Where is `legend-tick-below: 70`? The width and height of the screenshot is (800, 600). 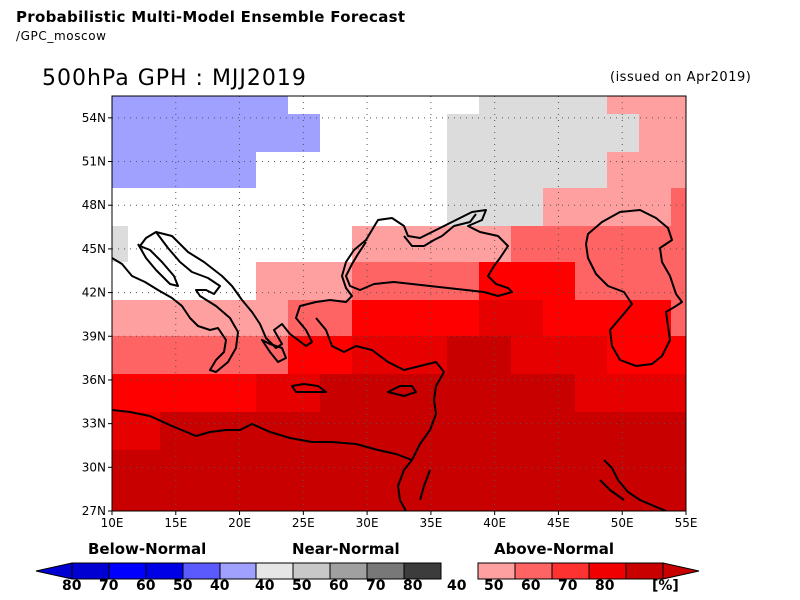
legend-tick-below: 70 is located at coordinates (109, 586).